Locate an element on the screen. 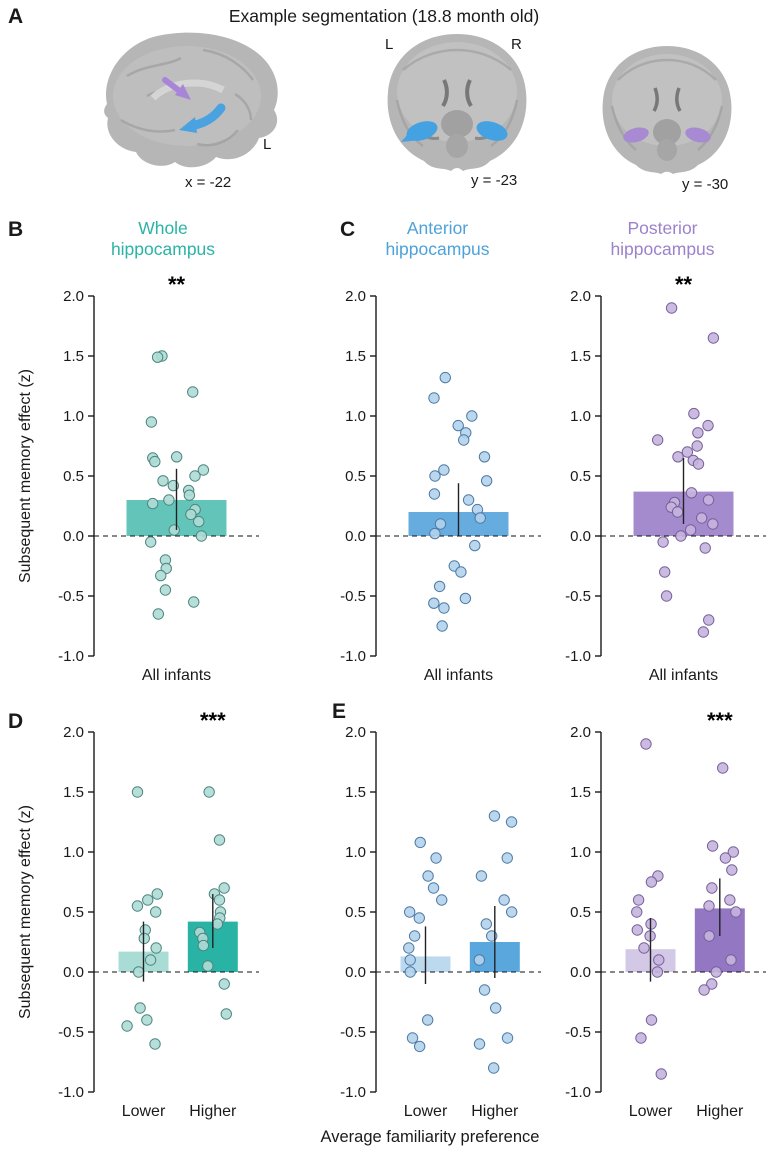  coronal-posterior-brain-svg is located at coordinates (667, 110).